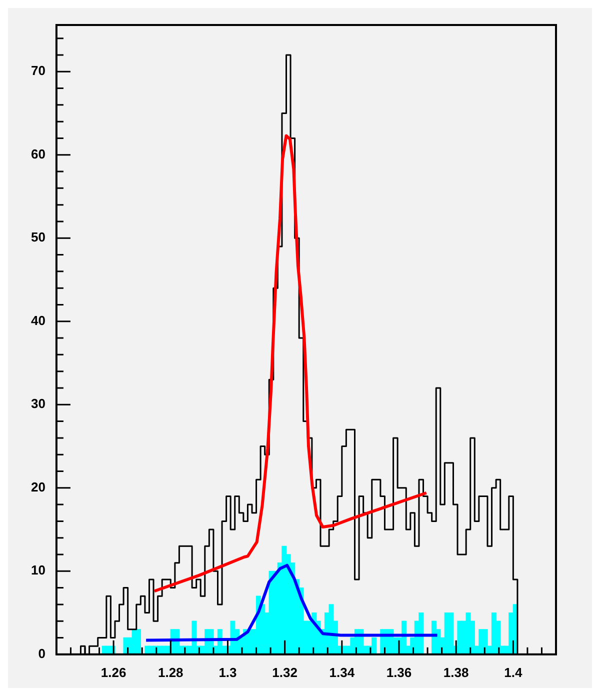 This screenshot has width=600, height=696. Describe the element at coordinates (513, 672) in the screenshot. I see `x-tick-label: 1.4` at that location.